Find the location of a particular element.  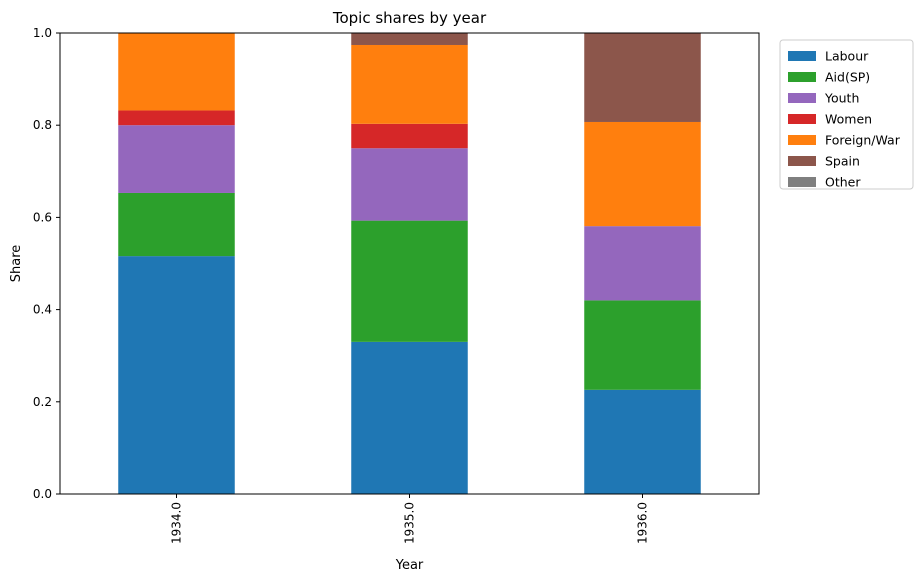

legend-label: Women is located at coordinates (848, 119).